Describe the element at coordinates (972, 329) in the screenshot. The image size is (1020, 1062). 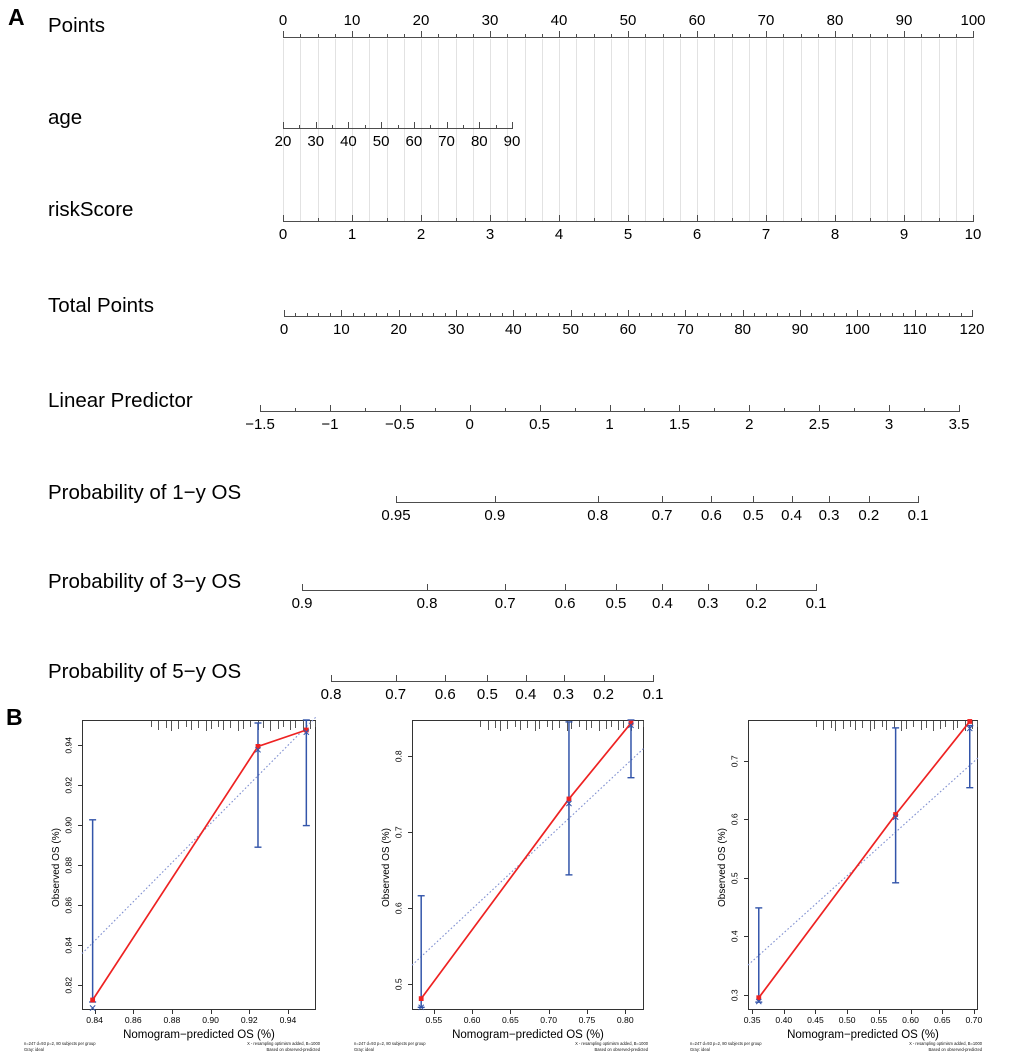
I see `nomogram-tick-label: 120` at that location.